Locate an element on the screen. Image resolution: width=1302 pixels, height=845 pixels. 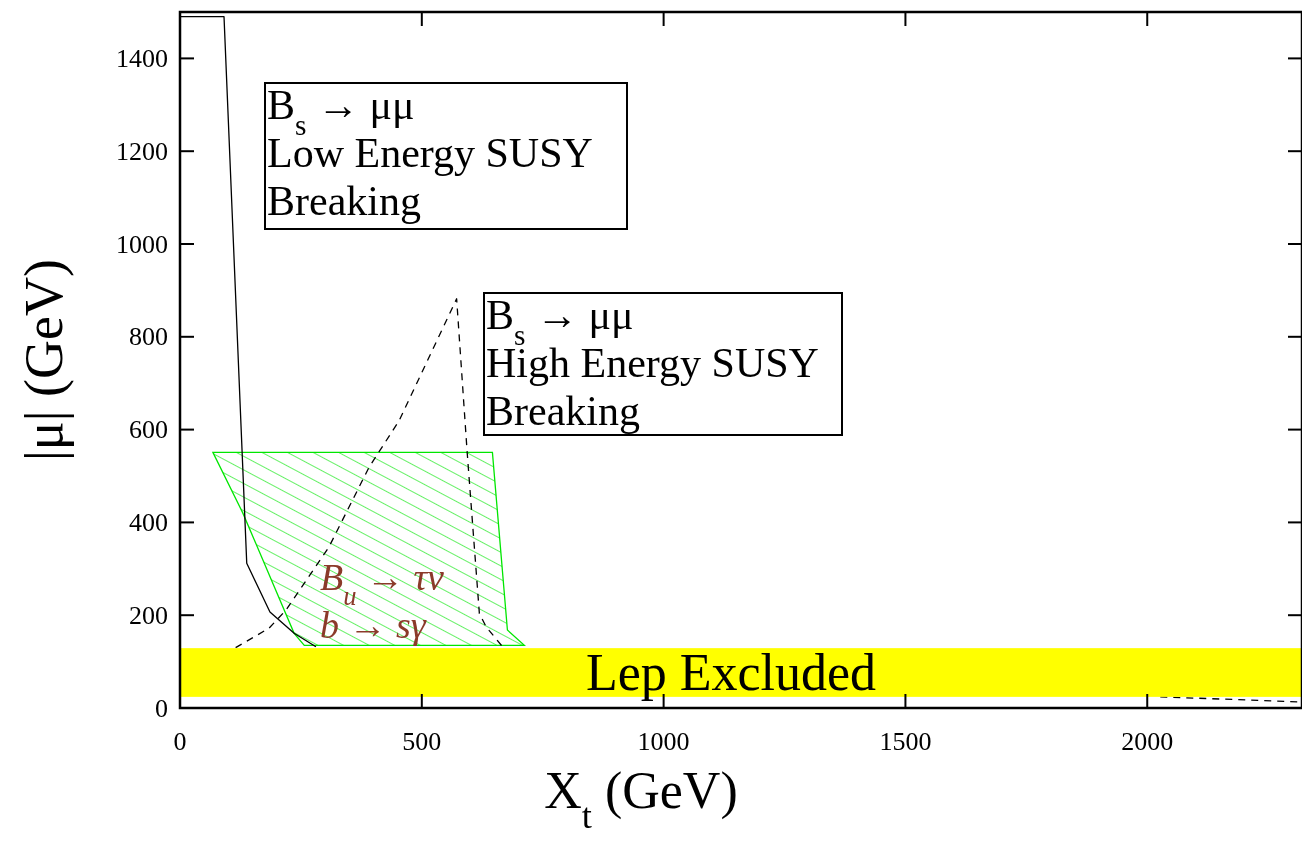
y-tick-label: 1400 is located at coordinates (142, 58).